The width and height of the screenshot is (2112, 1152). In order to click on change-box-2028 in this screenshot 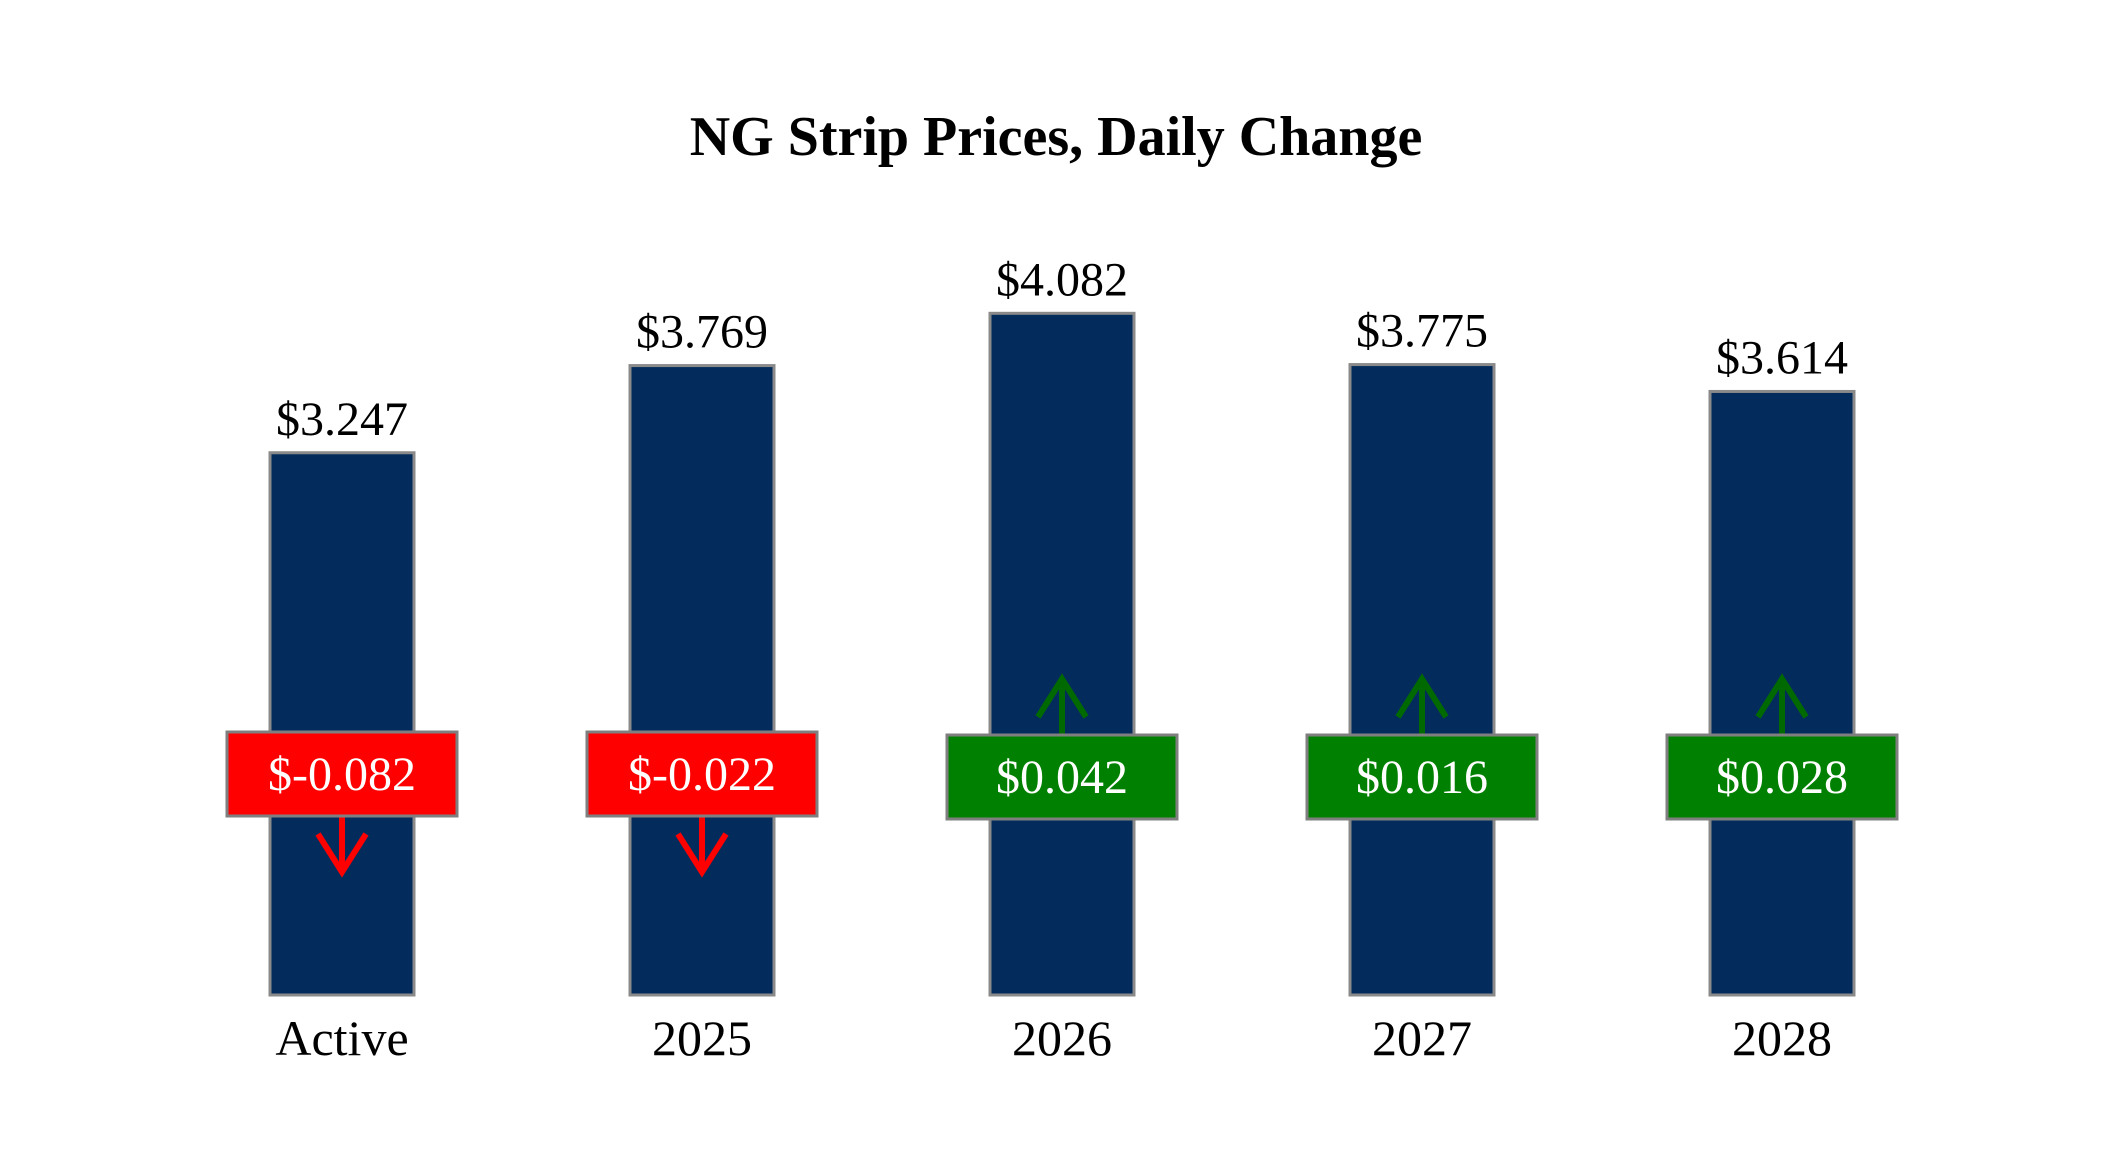, I will do `click(1782, 777)`.